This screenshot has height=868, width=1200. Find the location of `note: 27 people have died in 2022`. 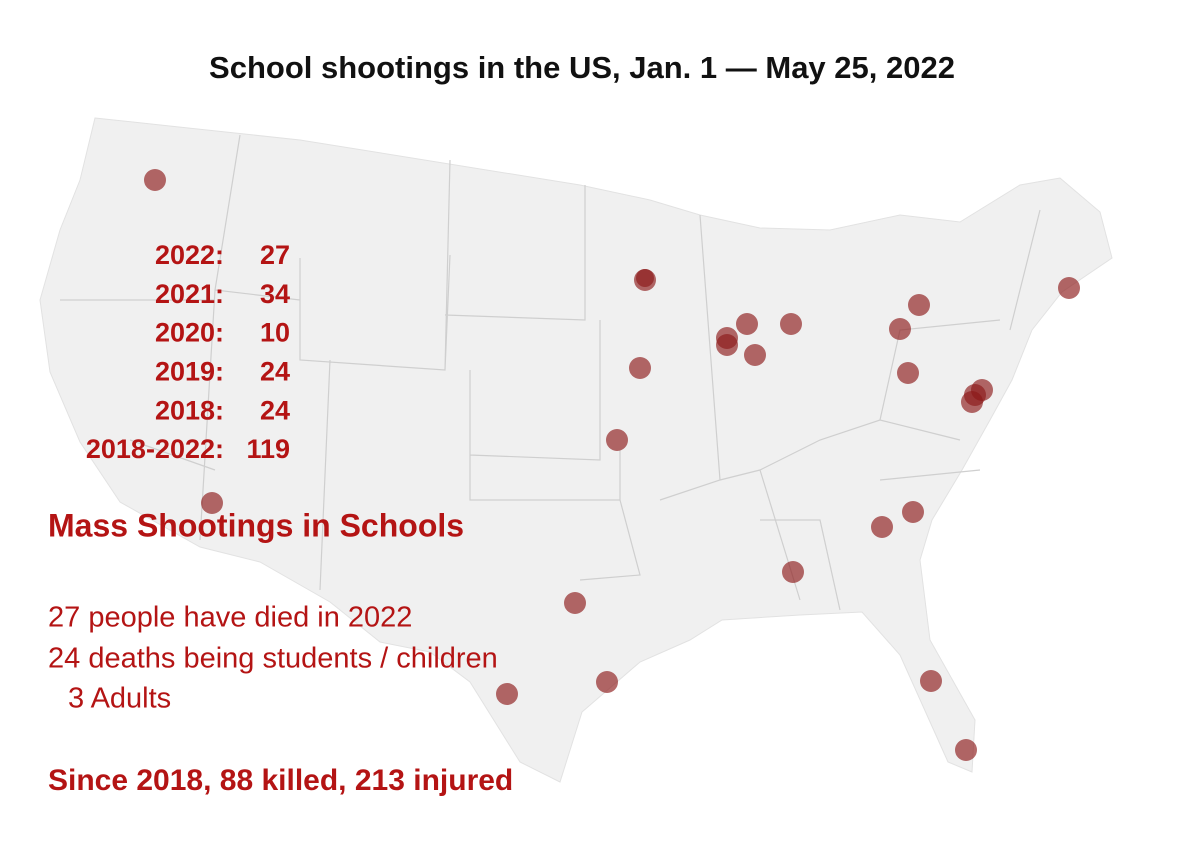

note: 27 people have died in 2022 is located at coordinates (230, 618).